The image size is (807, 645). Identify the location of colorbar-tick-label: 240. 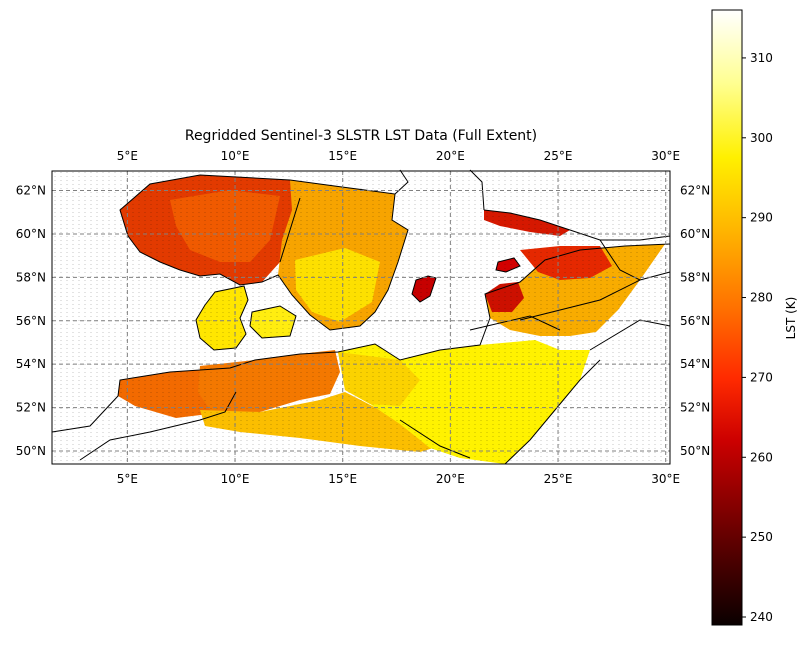
(761, 617).